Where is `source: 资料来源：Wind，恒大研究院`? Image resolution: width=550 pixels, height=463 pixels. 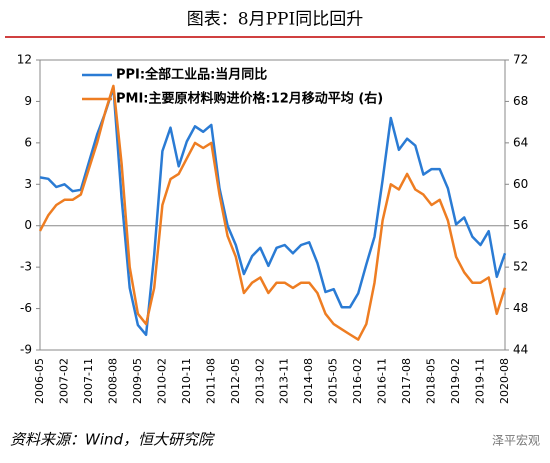
source: 资料来源：Wind，恒大研究院 is located at coordinates (112, 440).